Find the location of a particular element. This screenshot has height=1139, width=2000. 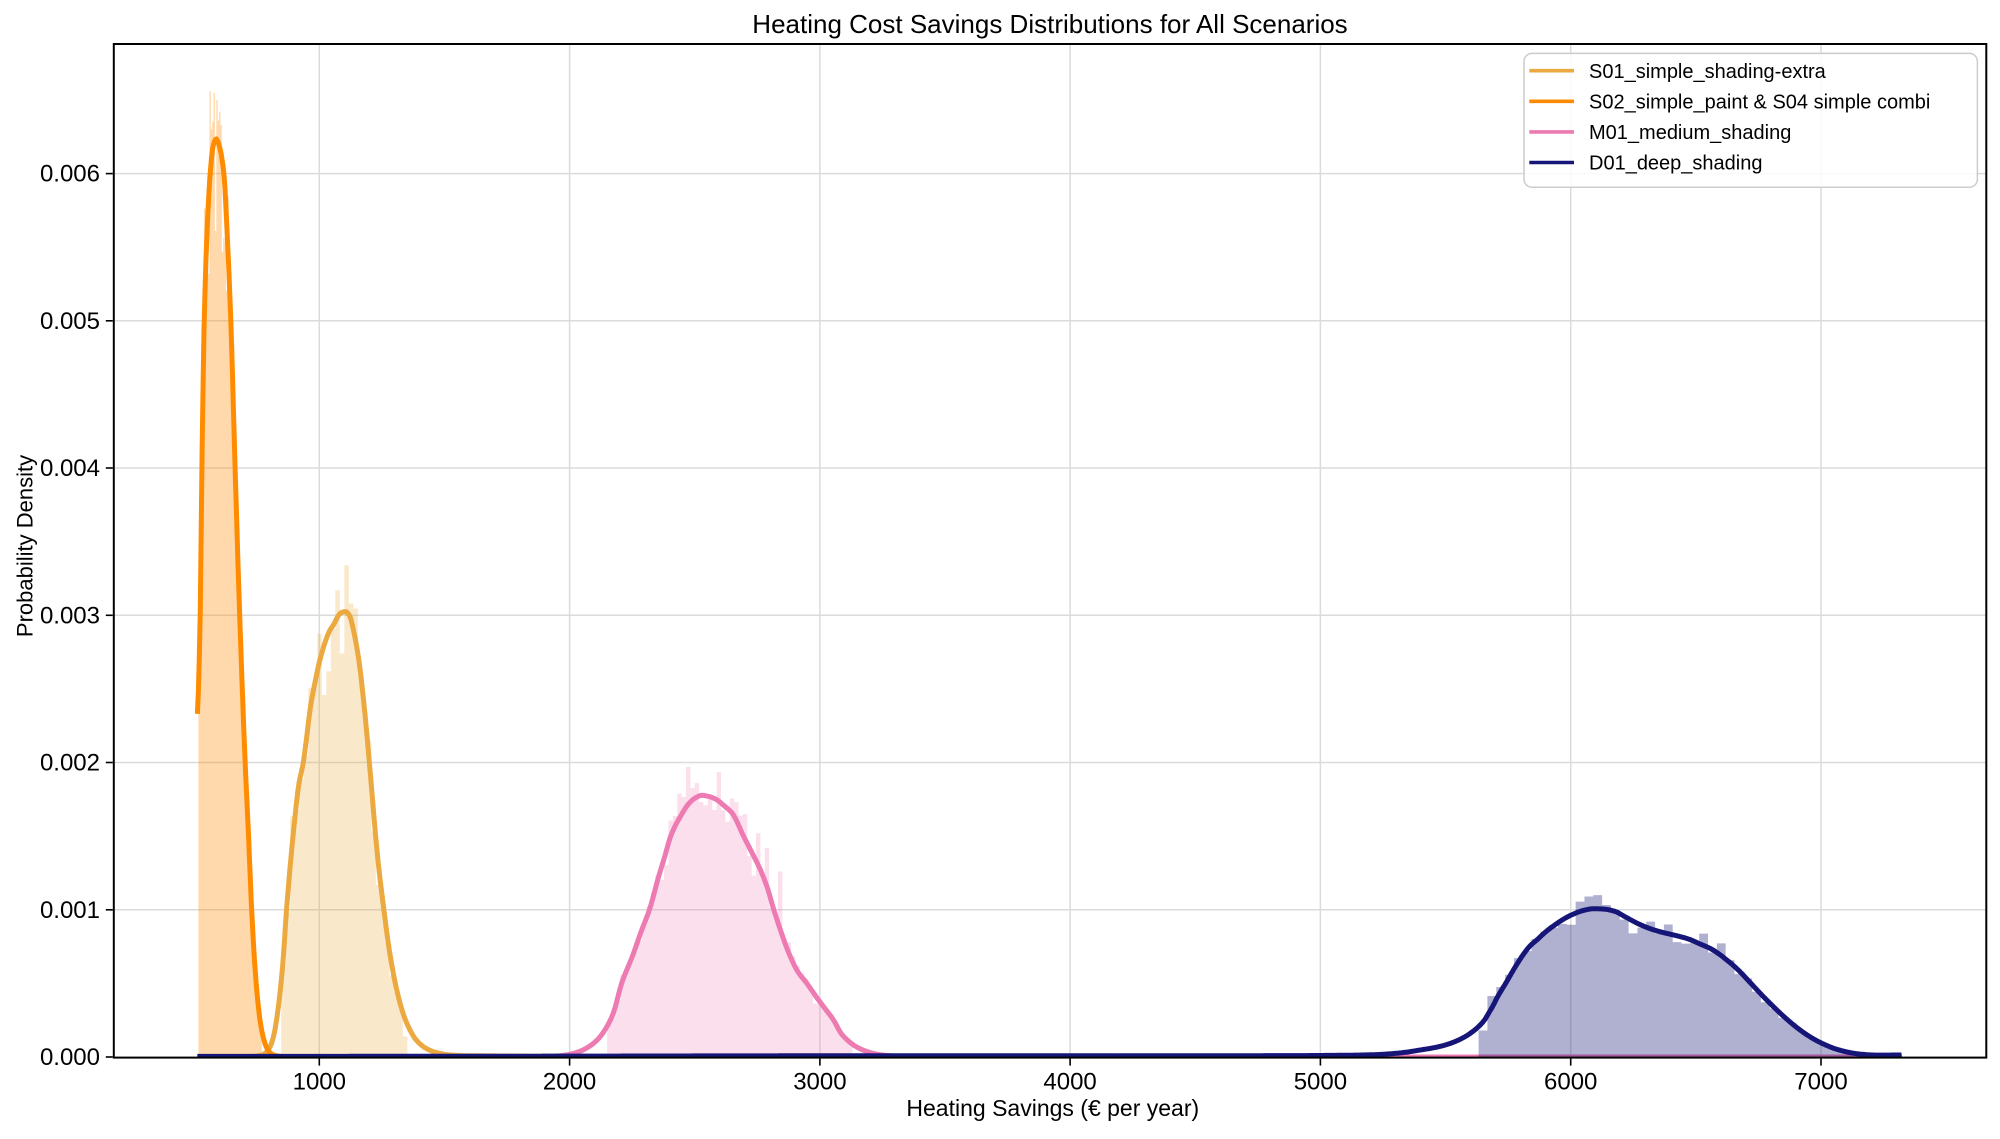

svg-text: 0.003 is located at coordinates (70, 615).